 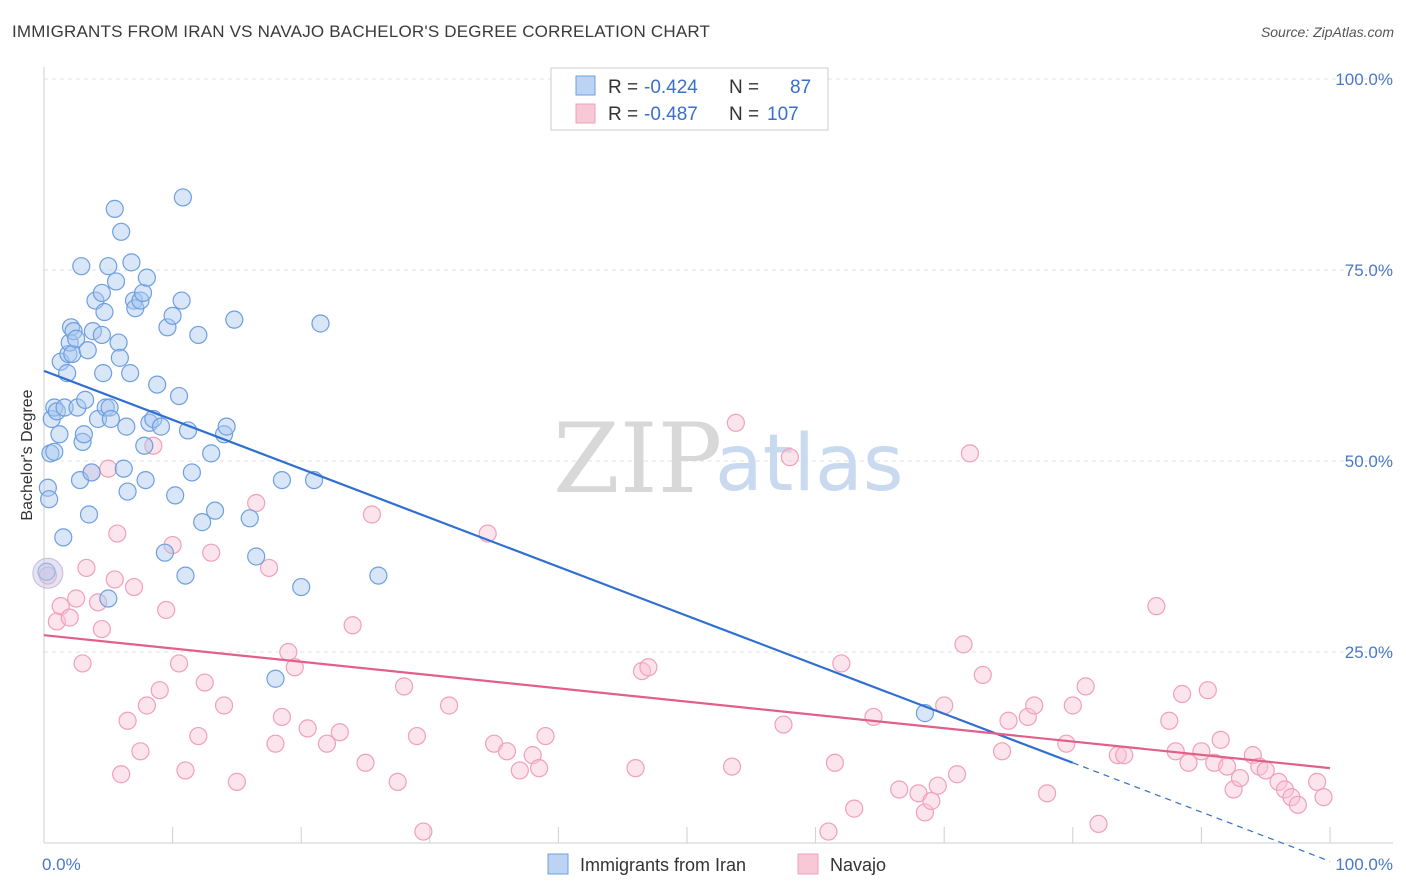 I want to click on legend-bottom-swatch-iran, so click(x=558, y=864).